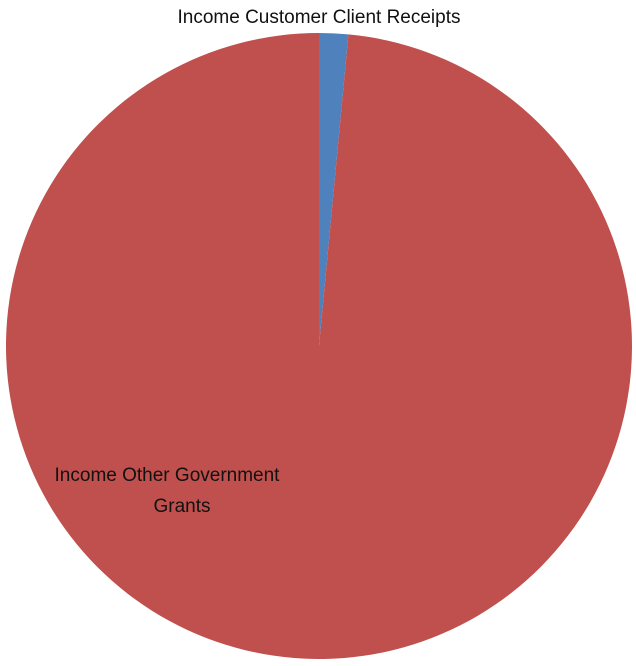 The image size is (636, 666). What do you see at coordinates (319, 17) in the screenshot?
I see `slice-label-customer-client-receipts: Income Customer Client Receipts` at bounding box center [319, 17].